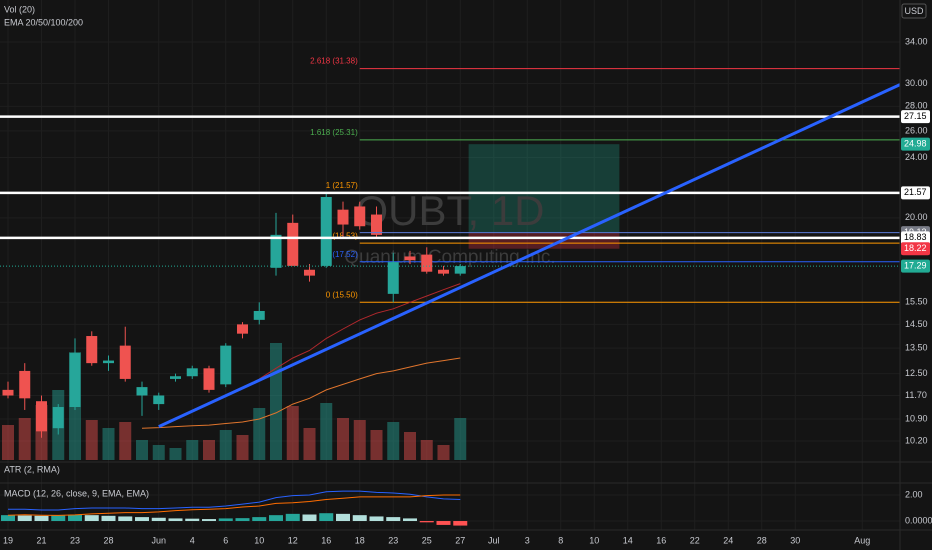 This screenshot has width=932, height=550. What do you see at coordinates (527, 540) in the screenshot?
I see `x-tick-label: 3` at bounding box center [527, 540].